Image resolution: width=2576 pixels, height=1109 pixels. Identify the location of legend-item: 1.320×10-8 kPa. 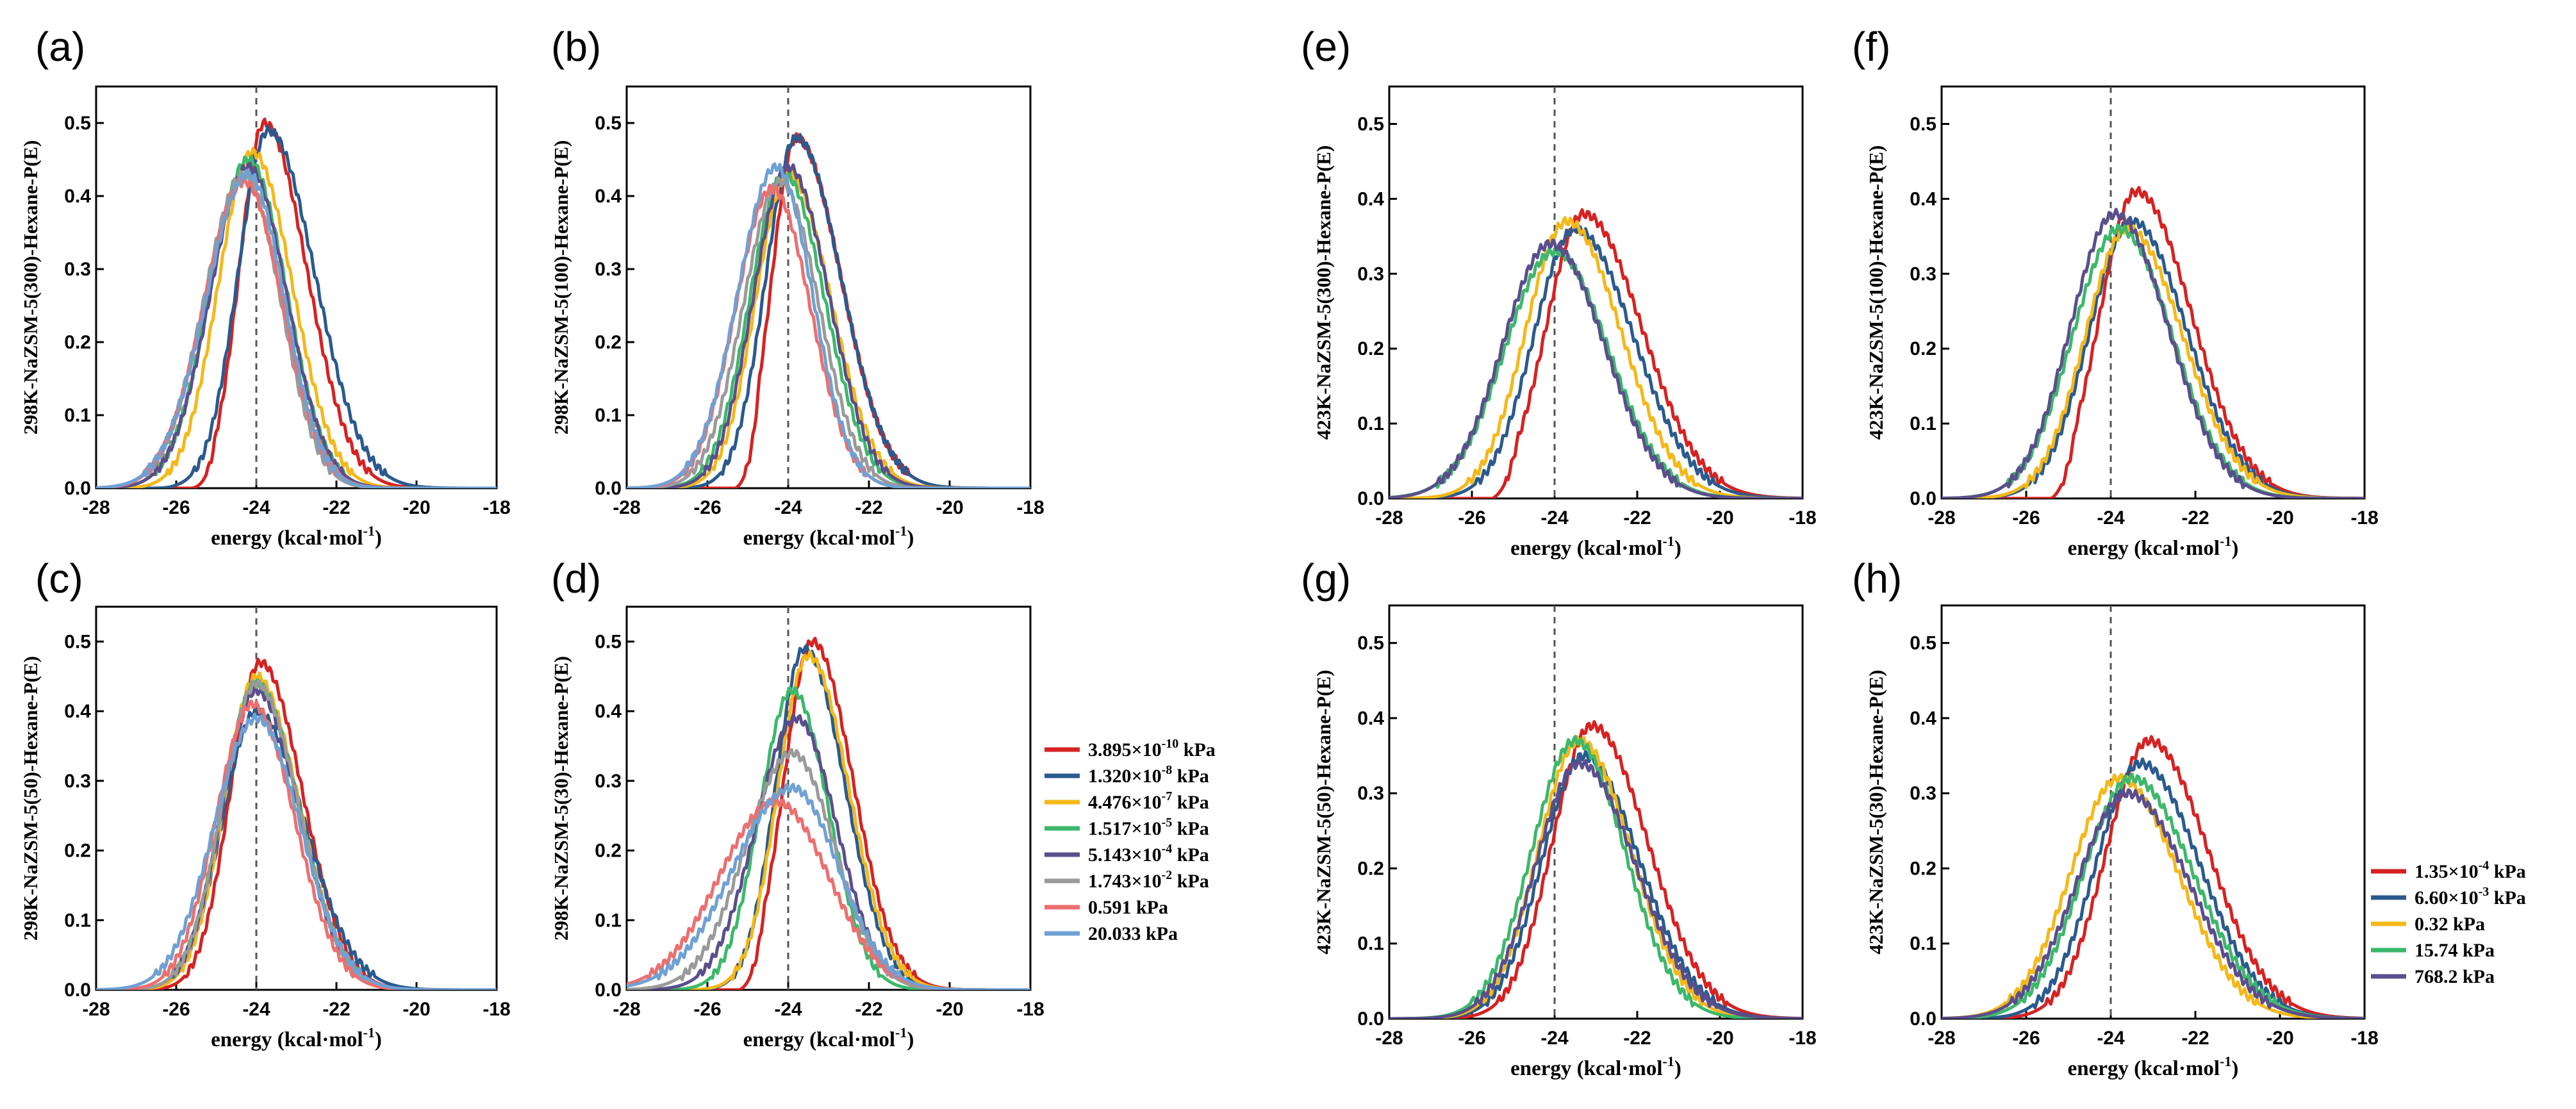
(1126, 775).